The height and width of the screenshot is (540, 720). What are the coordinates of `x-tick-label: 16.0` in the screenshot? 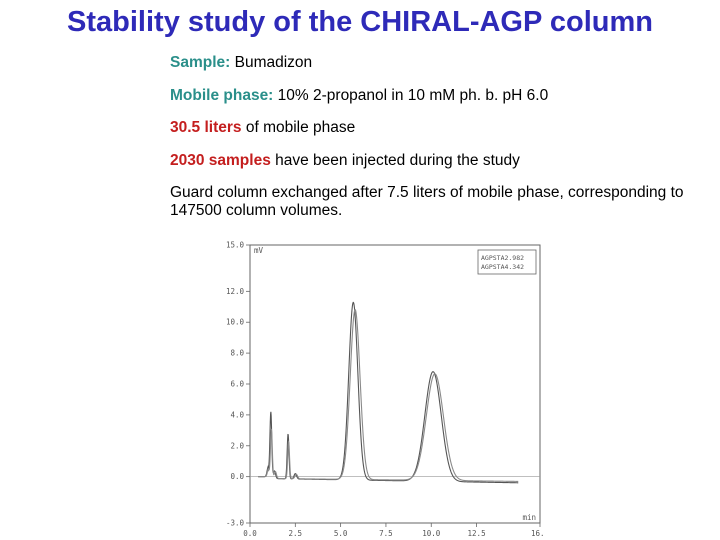 It's located at (538, 533).